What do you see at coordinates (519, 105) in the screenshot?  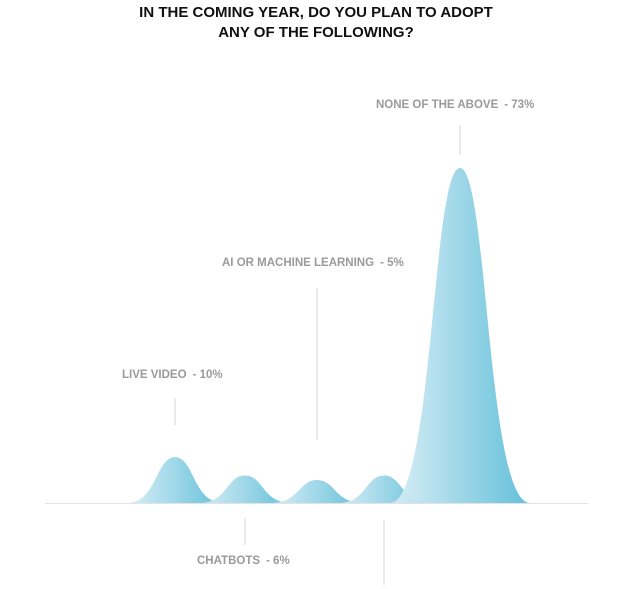 I see `value-label: - 73%` at bounding box center [519, 105].